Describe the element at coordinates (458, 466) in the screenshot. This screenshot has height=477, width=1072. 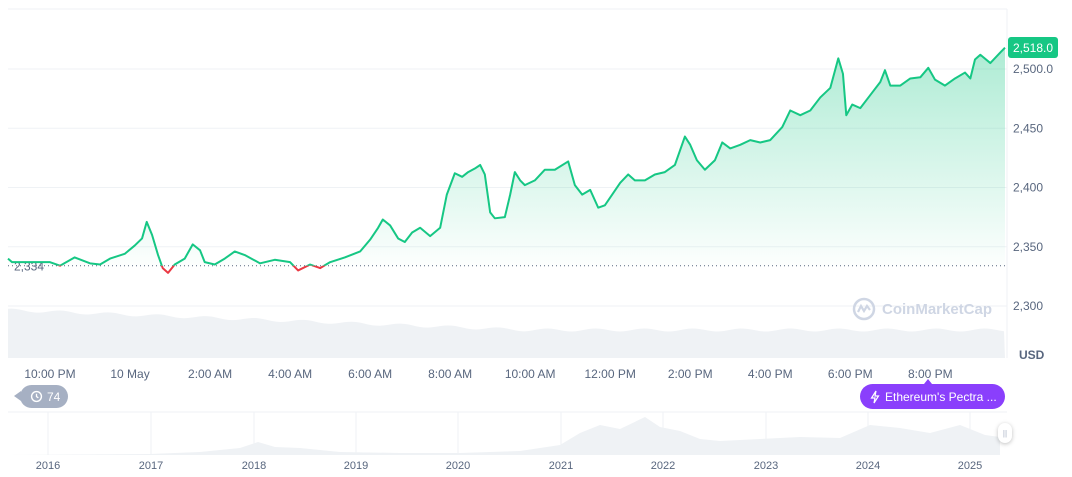
I see `overview-year-label: 2020` at that location.